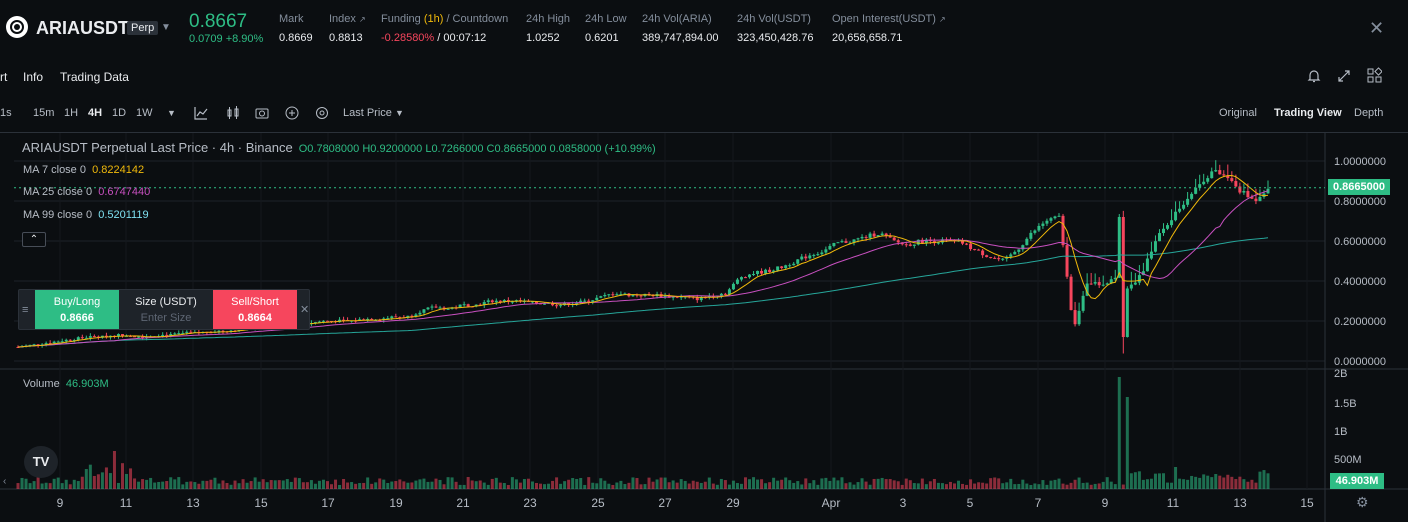 The width and height of the screenshot is (1408, 522). I want to click on chart-settings-icon: ⚙, so click(1362, 502).